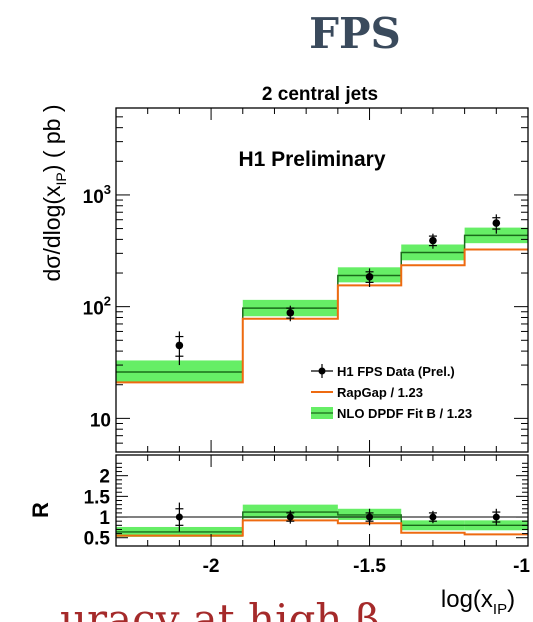 This screenshot has width=533, height=622. I want to click on x-tick-label: -1, so click(521, 566).